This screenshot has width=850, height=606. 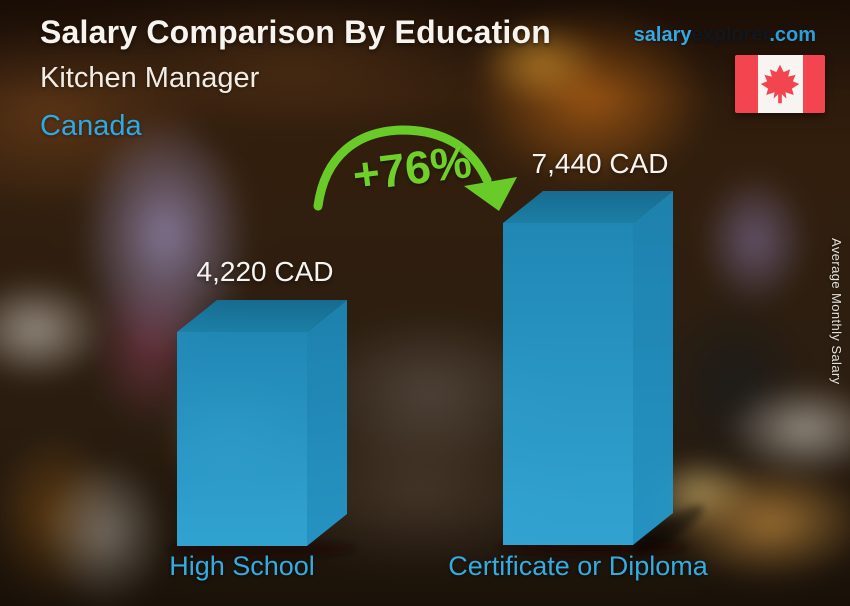 I want to click on bar-certificate-or-diploma, so click(x=588, y=368).